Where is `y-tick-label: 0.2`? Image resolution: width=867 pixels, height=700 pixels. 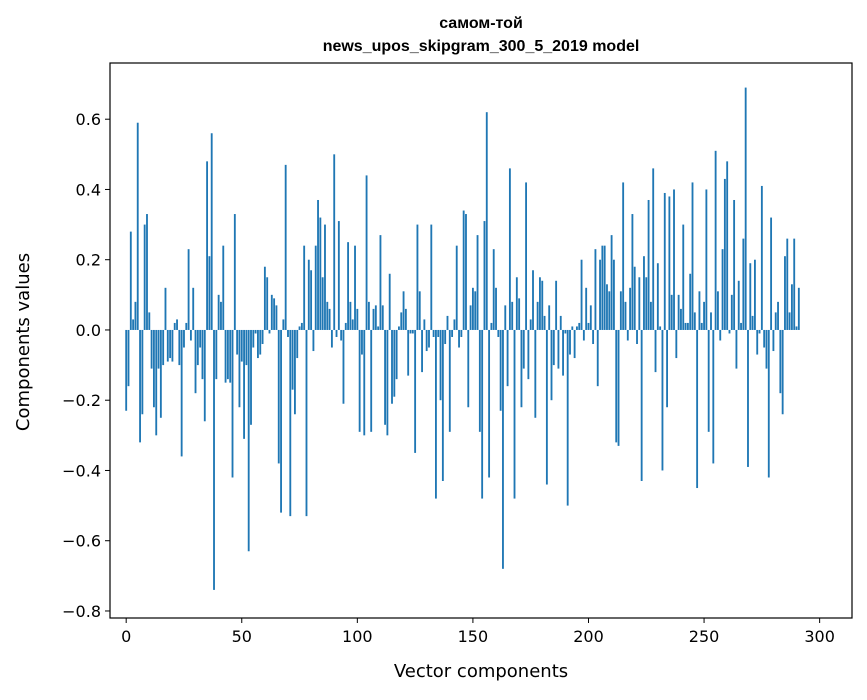
y-tick-label: 0.2 is located at coordinates (88, 260).